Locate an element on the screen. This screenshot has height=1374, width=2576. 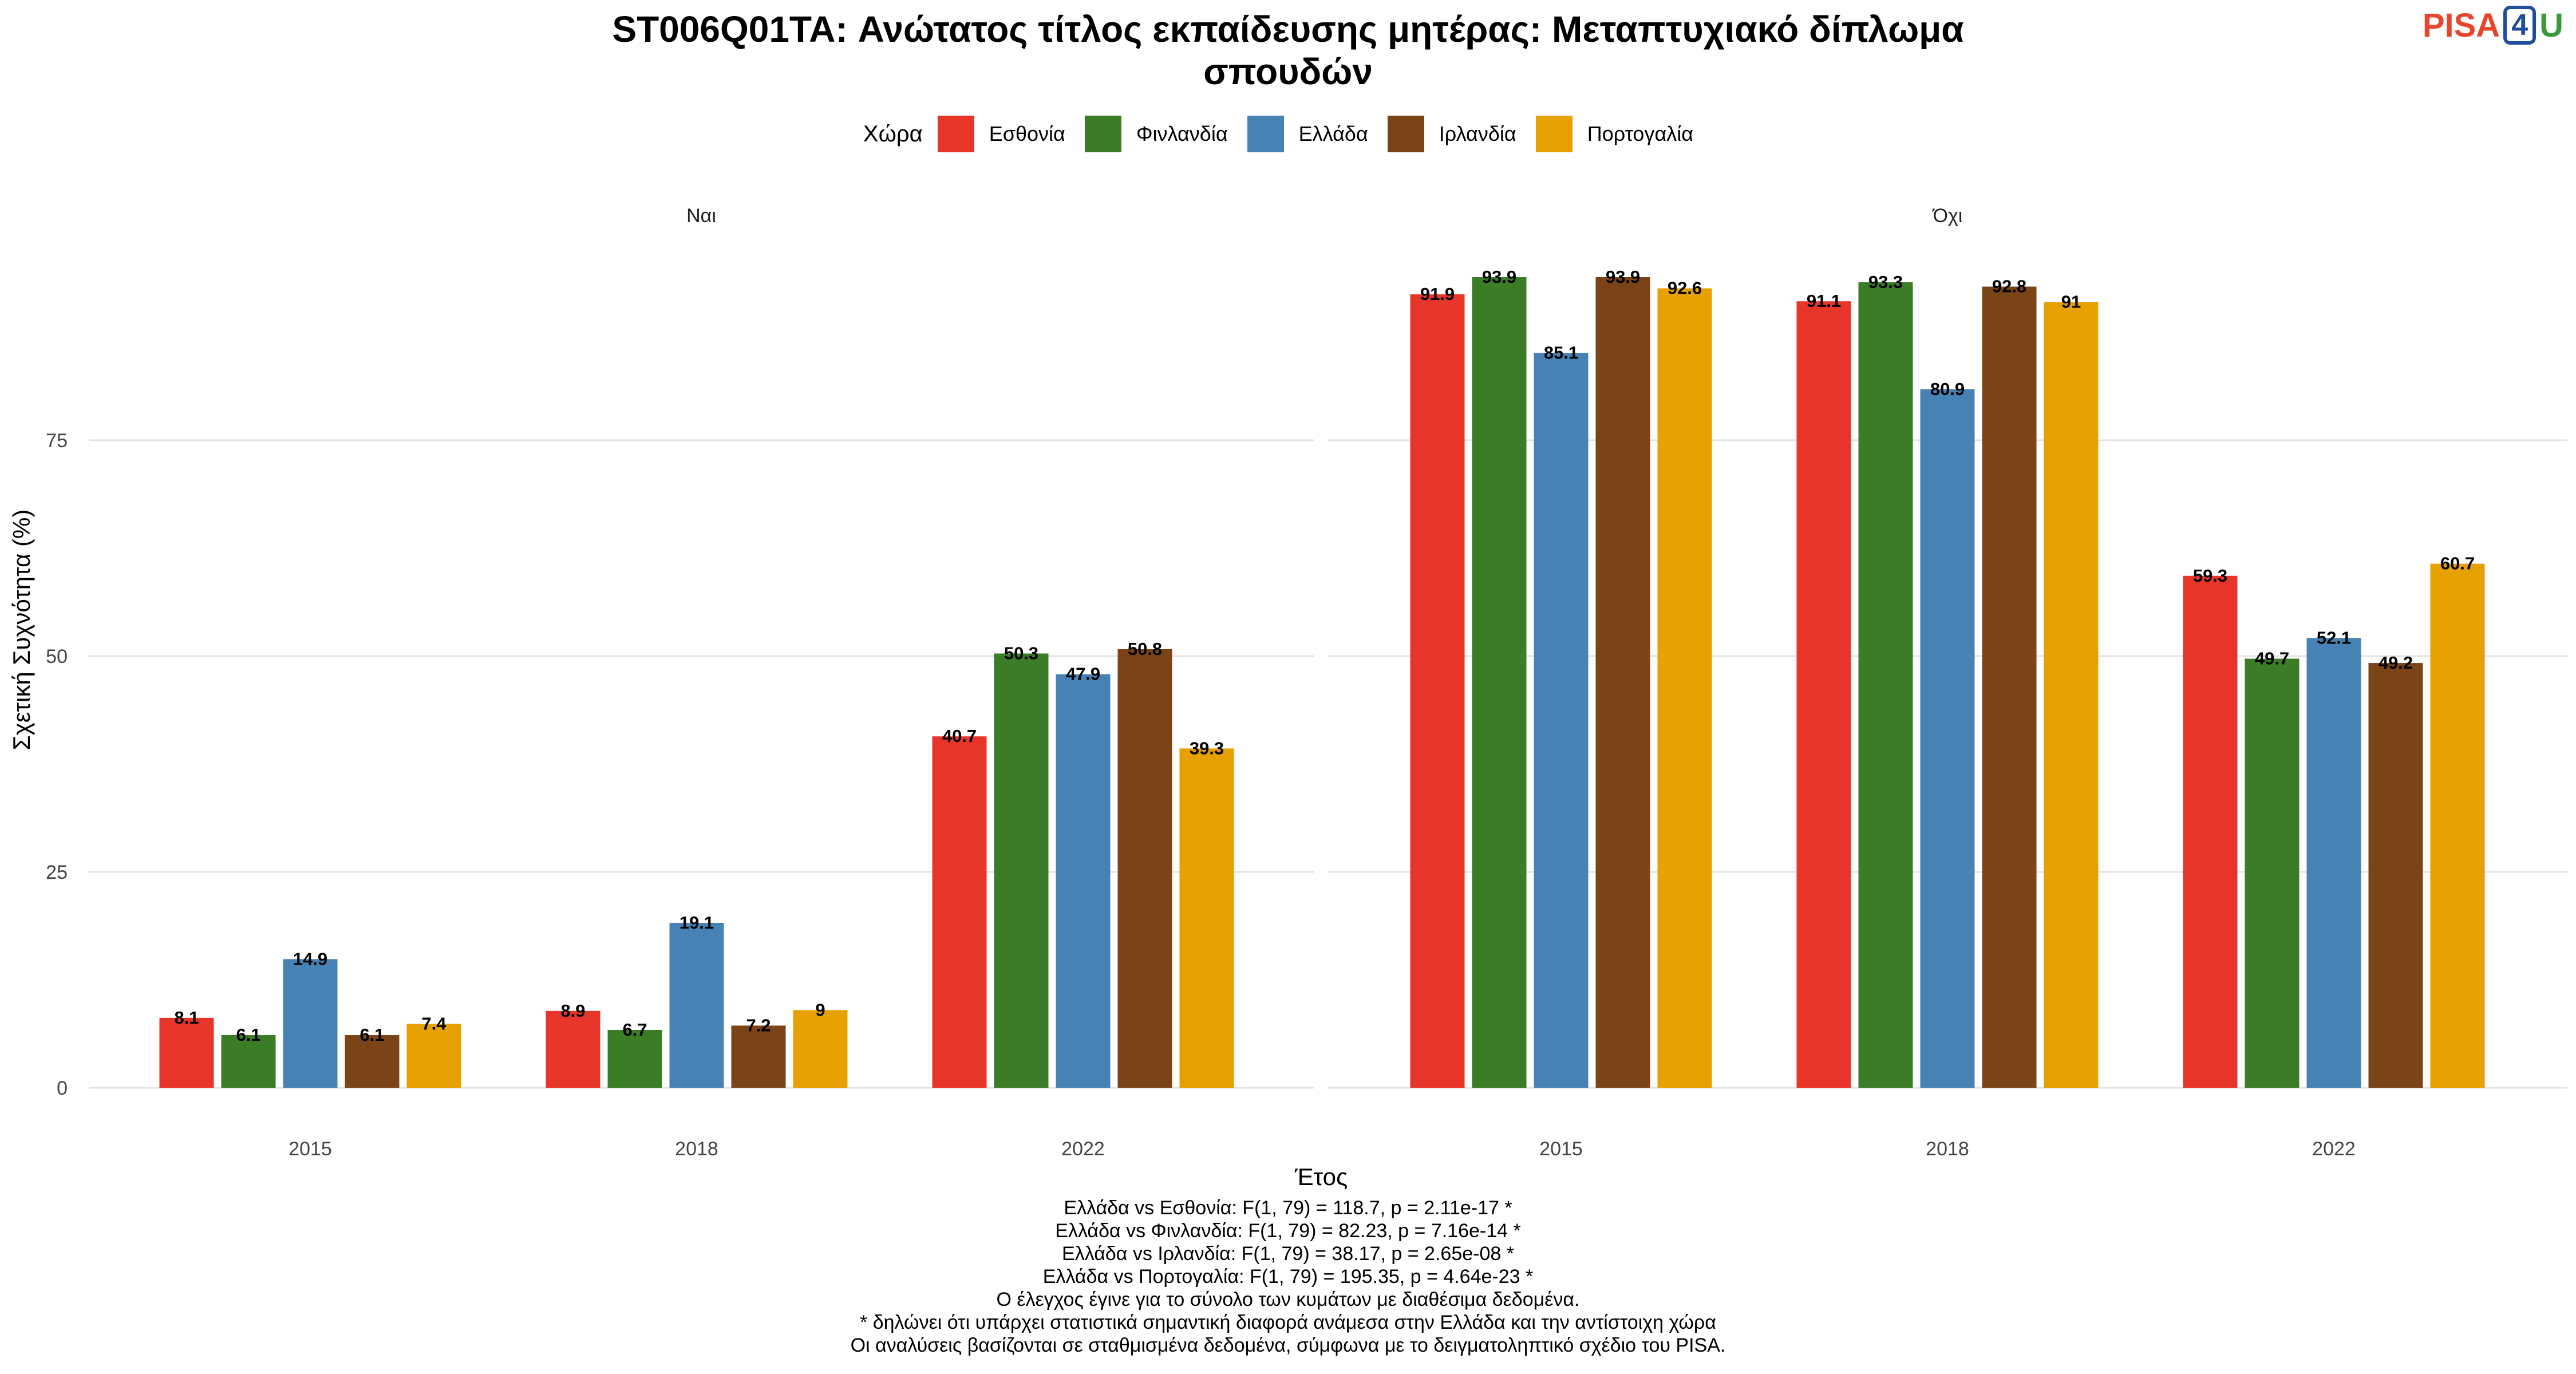
pisa4u-logo: PISA 4 U is located at coordinates (2493, 25).